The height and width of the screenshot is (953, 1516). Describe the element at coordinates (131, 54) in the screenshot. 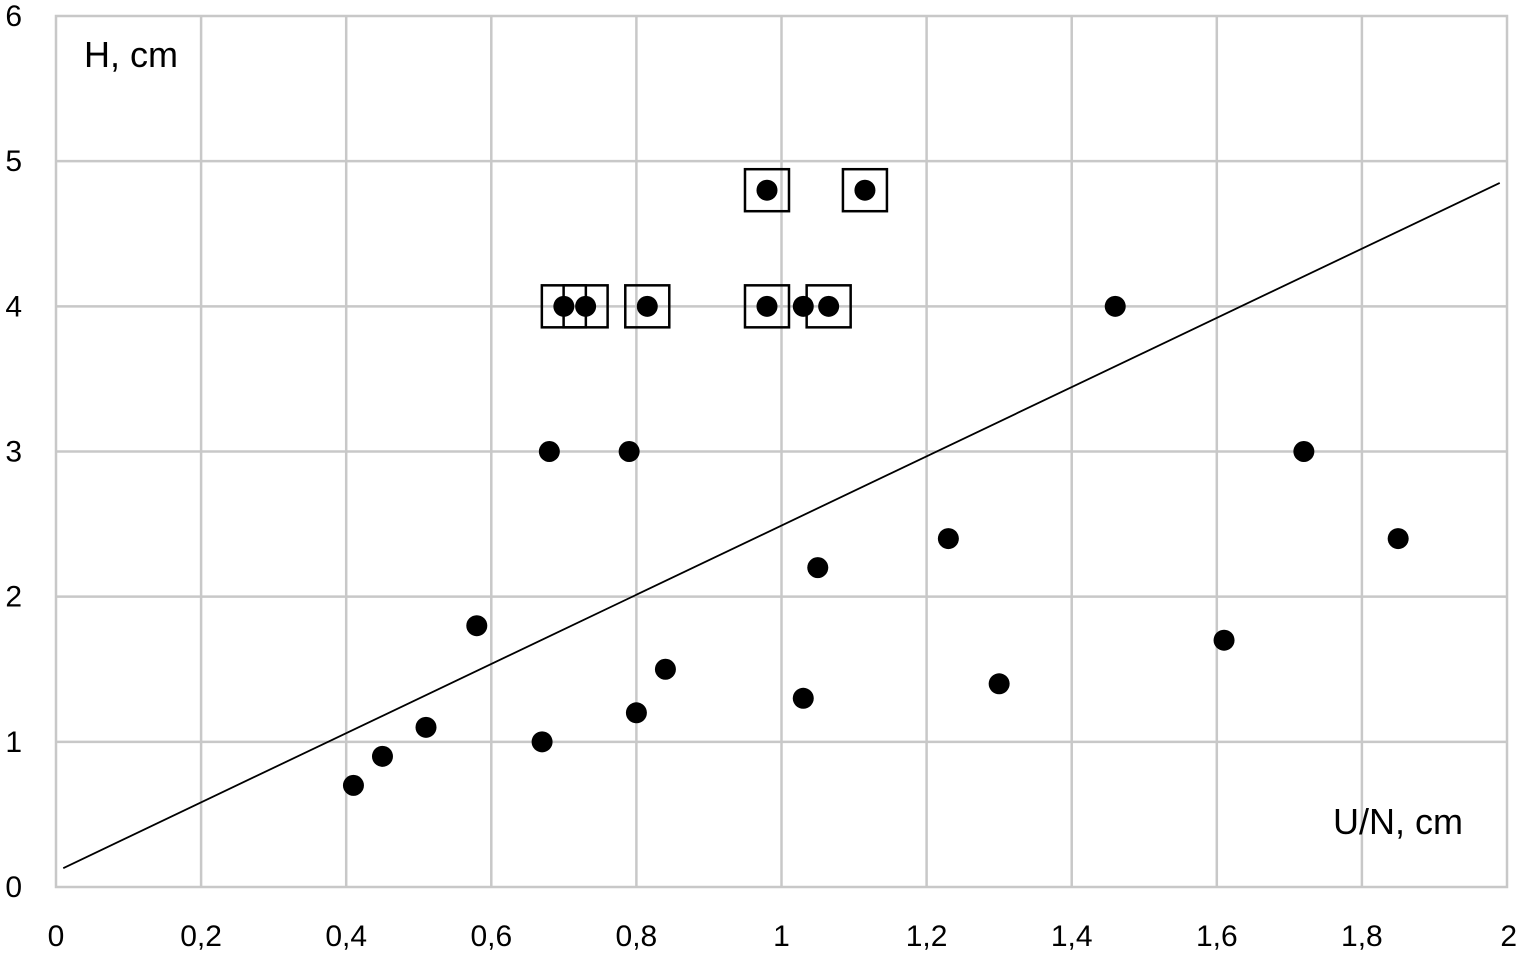

I see `y-axis-title: H, cm` at that location.